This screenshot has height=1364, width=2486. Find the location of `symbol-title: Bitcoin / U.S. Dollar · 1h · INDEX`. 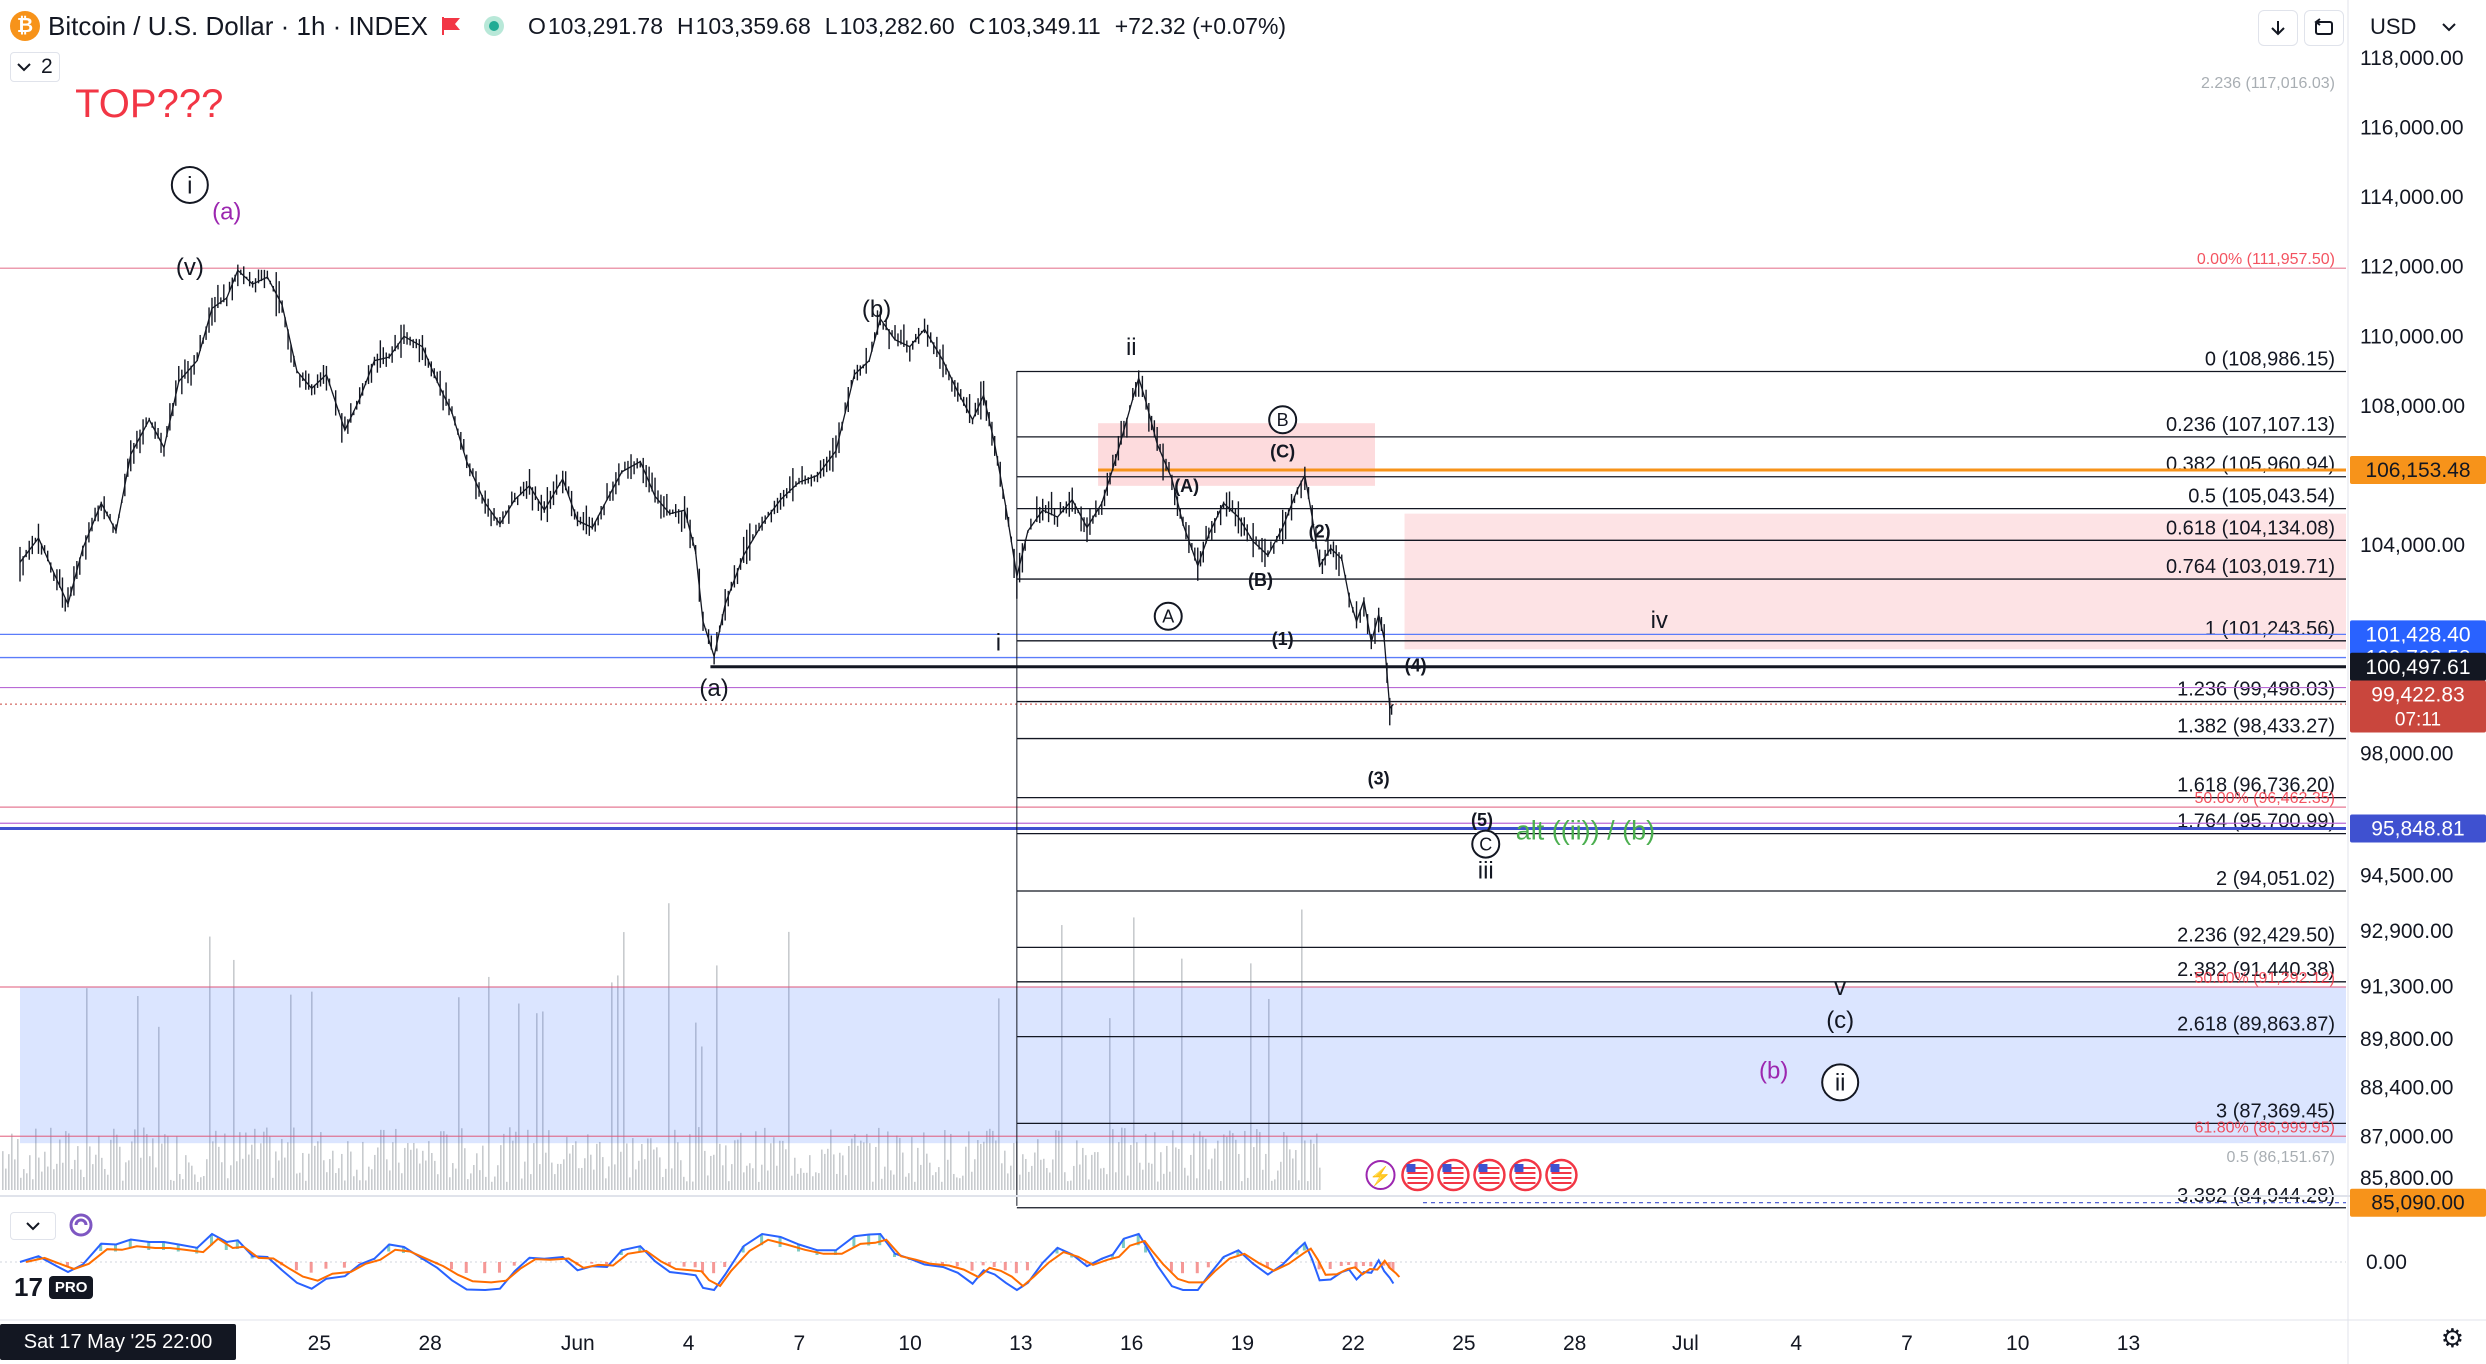

symbol-title: Bitcoin / U.S. Dollar · 1h · INDEX is located at coordinates (238, 25).